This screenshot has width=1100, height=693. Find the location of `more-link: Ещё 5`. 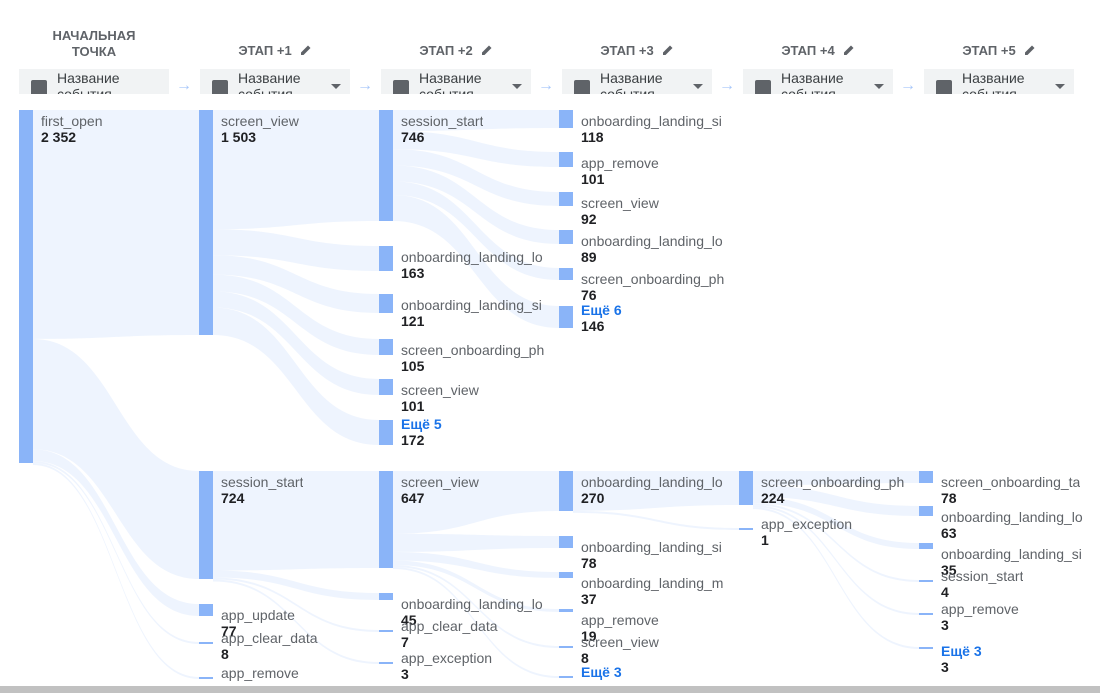

more-link: Ещё 5 is located at coordinates (421, 424).